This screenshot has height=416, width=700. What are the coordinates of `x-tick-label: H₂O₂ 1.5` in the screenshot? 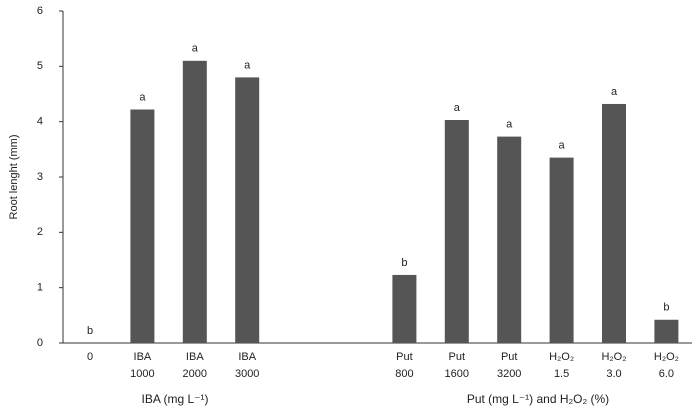 It's located at (561, 365).